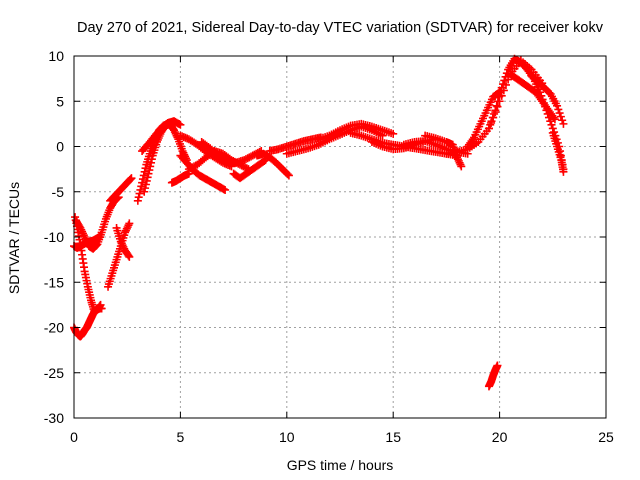  Describe the element at coordinates (87, 242) in the screenshot. I see `series-trace-d` at that location.